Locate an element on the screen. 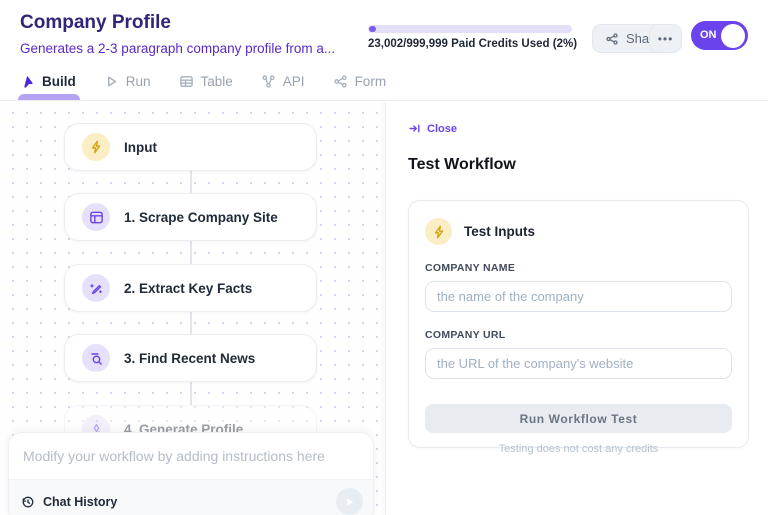 The height and width of the screenshot is (515, 768). tab-api: API is located at coordinates (283, 86).